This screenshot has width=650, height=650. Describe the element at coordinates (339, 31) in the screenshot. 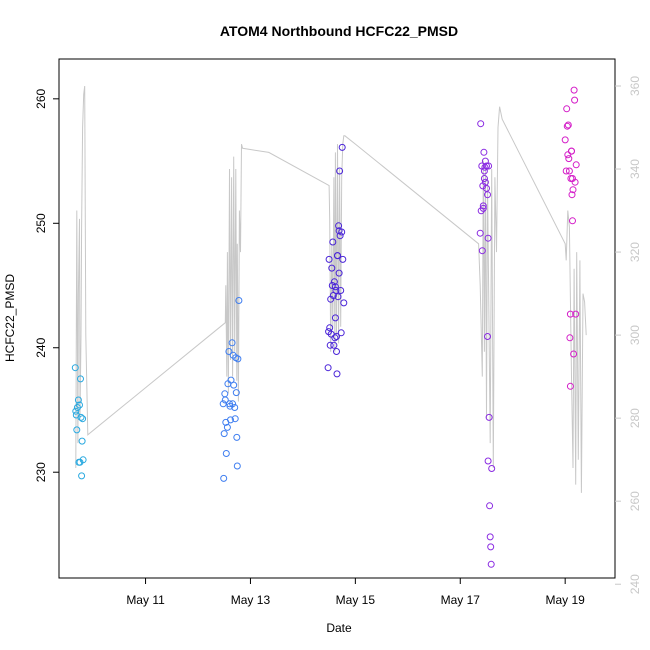

I see `chart-title: ATOM4 Northbound HCFC22_PMSD` at that location.